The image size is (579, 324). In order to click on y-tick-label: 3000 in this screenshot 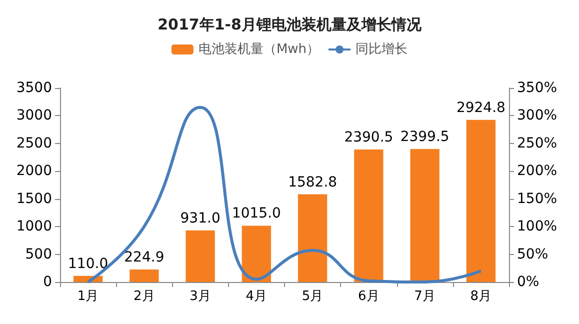, I will do `click(34, 116)`.